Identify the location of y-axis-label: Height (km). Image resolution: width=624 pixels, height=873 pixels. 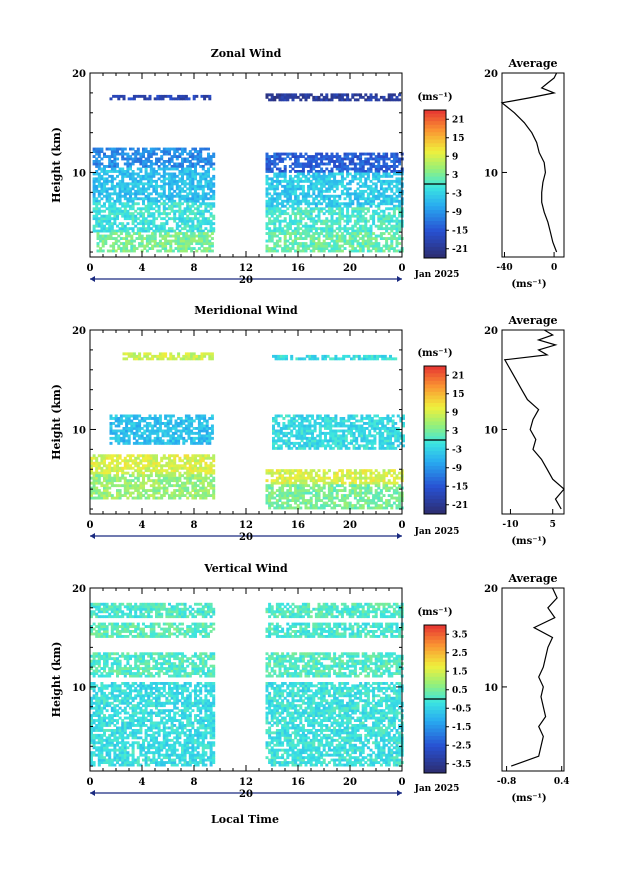
(56, 165).